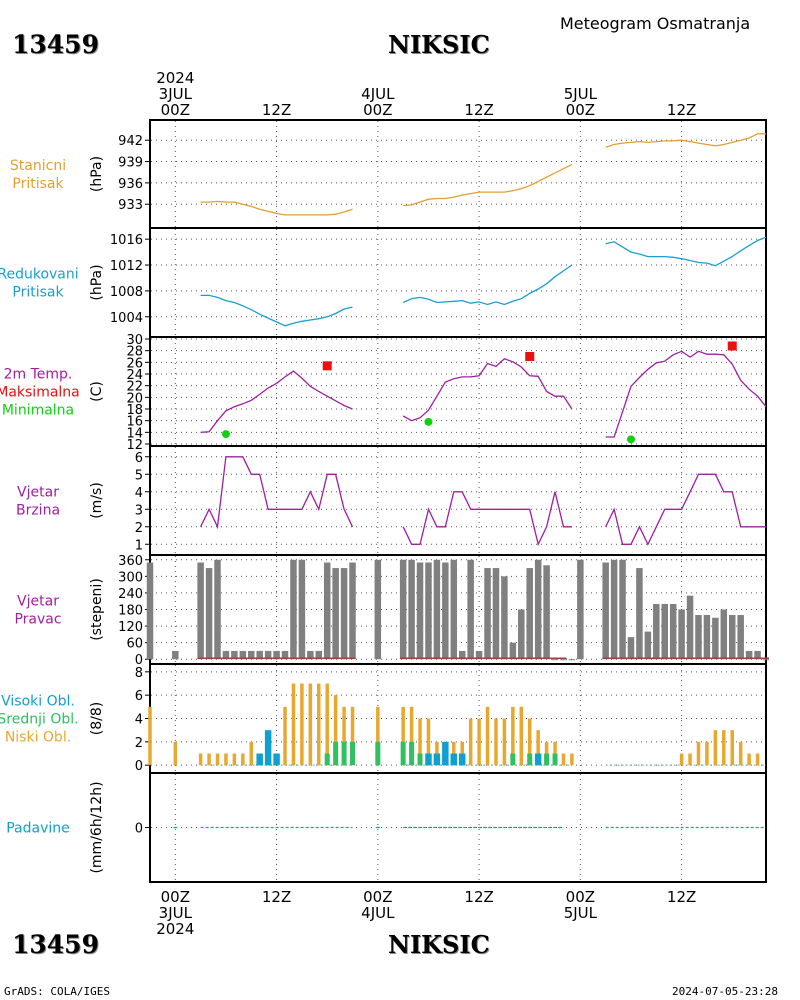 The width and height of the screenshot is (800, 1000). Describe the element at coordinates (378, 913) in the screenshot. I see `time-label-bottom: 4JUL` at that location.